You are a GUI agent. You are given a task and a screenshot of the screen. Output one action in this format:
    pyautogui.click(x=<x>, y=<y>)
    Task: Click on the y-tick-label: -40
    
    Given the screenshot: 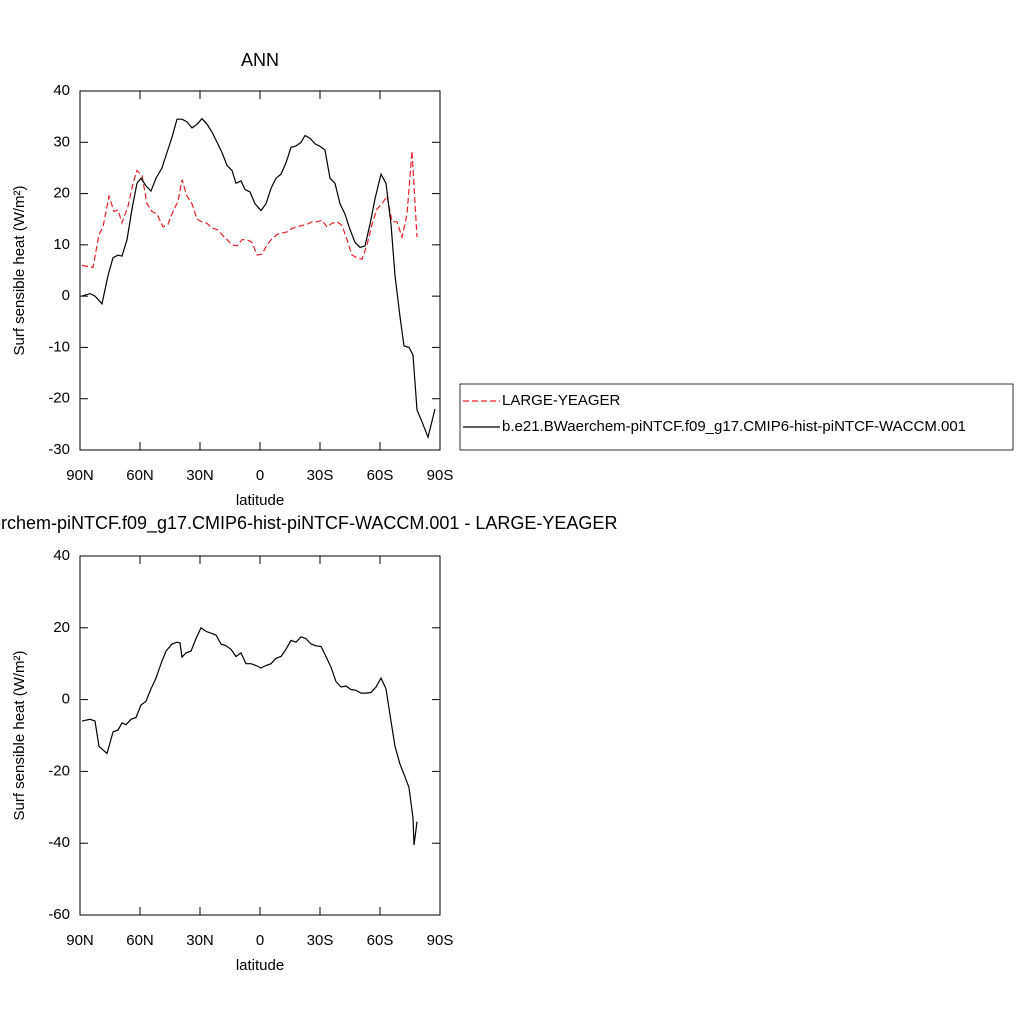 What is the action you would take?
    pyautogui.click(x=59, y=842)
    